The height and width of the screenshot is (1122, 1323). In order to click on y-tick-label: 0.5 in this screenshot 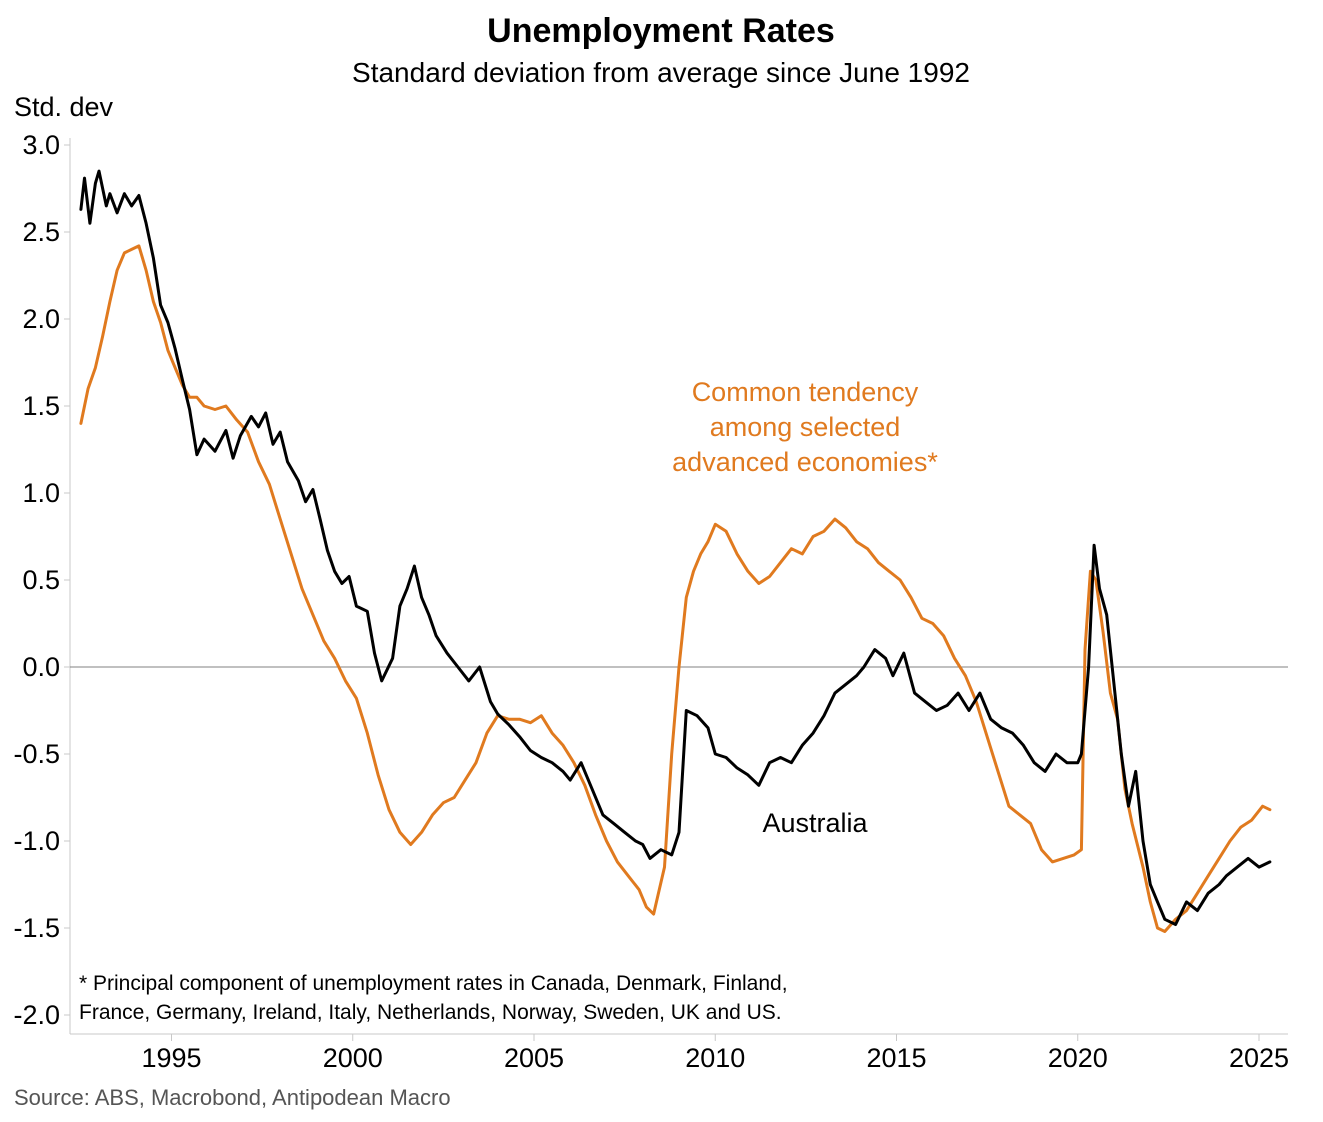, I will do `click(41, 580)`.